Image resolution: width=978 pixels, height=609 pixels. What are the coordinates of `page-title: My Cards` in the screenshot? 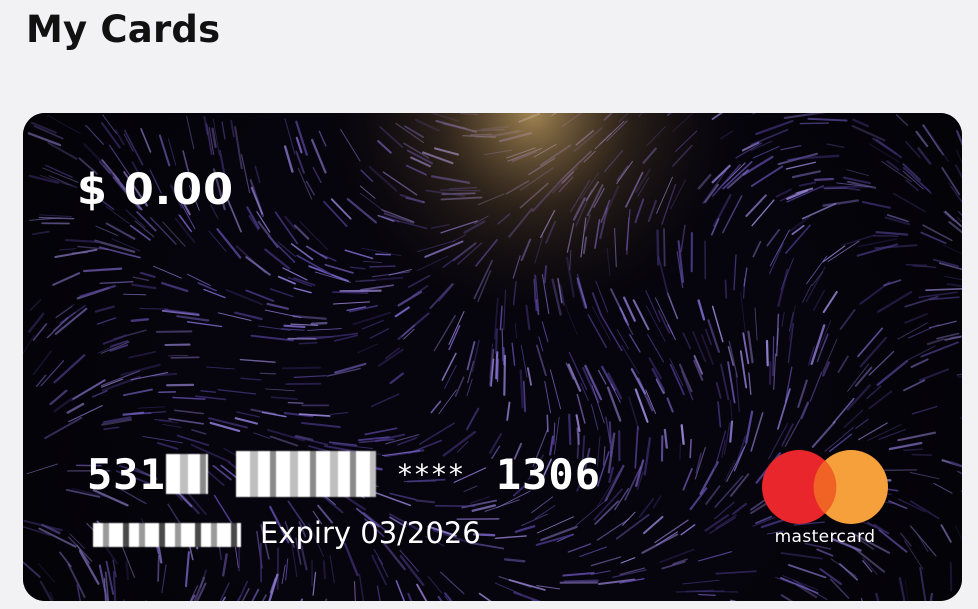 It's located at (123, 29).